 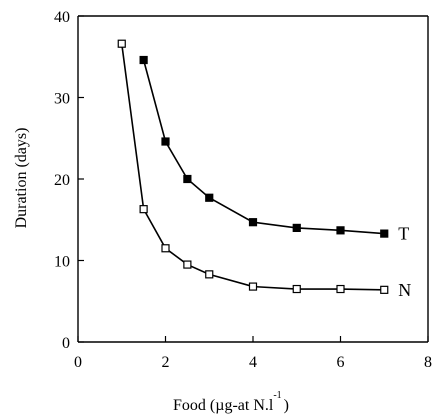 I want to click on y-axis-title: Duration (days), so click(x=21, y=178).